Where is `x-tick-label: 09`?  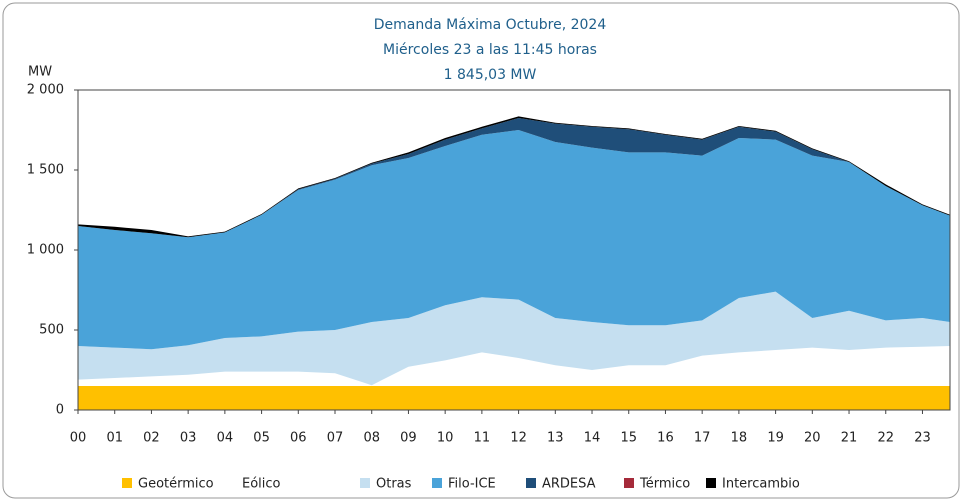 x-tick-label: 09 is located at coordinates (408, 438).